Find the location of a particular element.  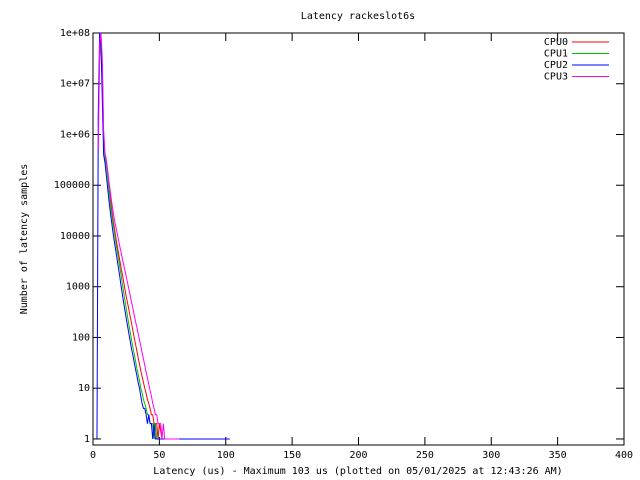

legend-label: CPU1 is located at coordinates (556, 54).